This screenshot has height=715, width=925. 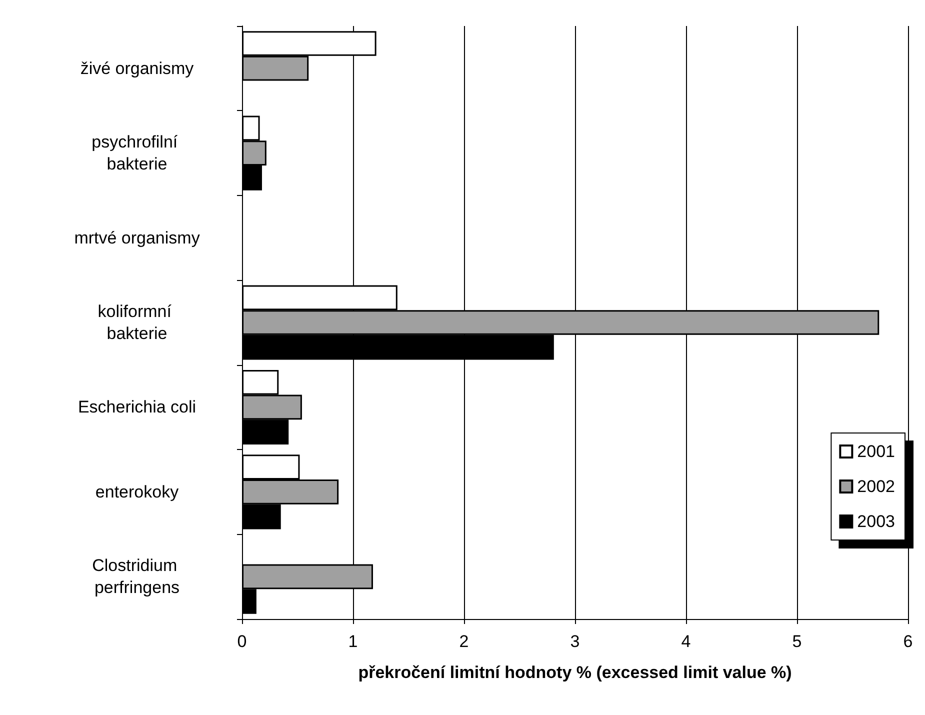 What do you see at coordinates (137, 407) in the screenshot?
I see `y-tick-label: Escherichia coli` at bounding box center [137, 407].